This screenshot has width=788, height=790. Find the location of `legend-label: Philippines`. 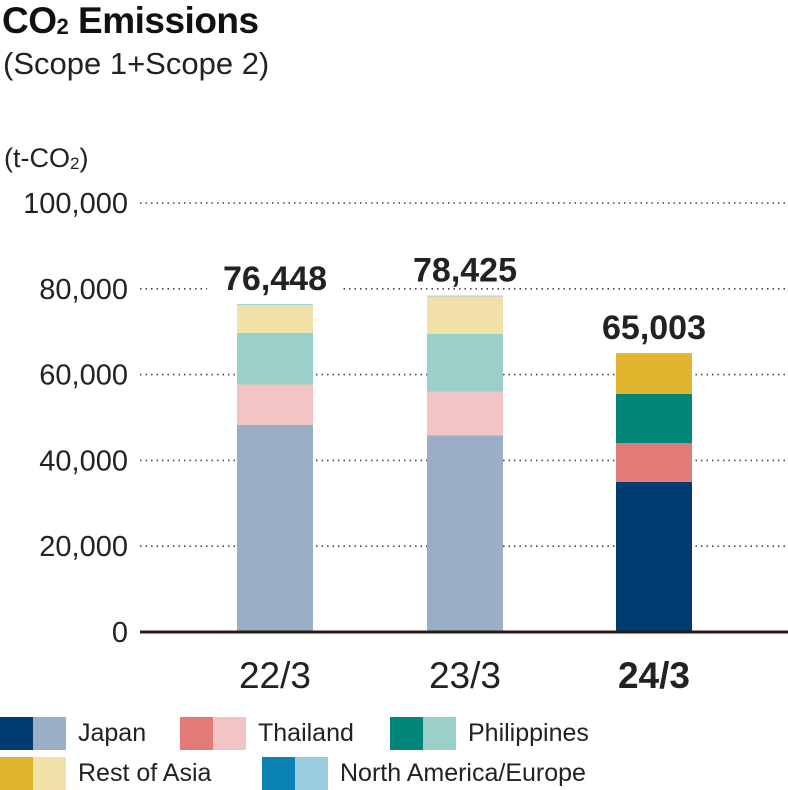

legend-label: Philippines is located at coordinates (528, 733).